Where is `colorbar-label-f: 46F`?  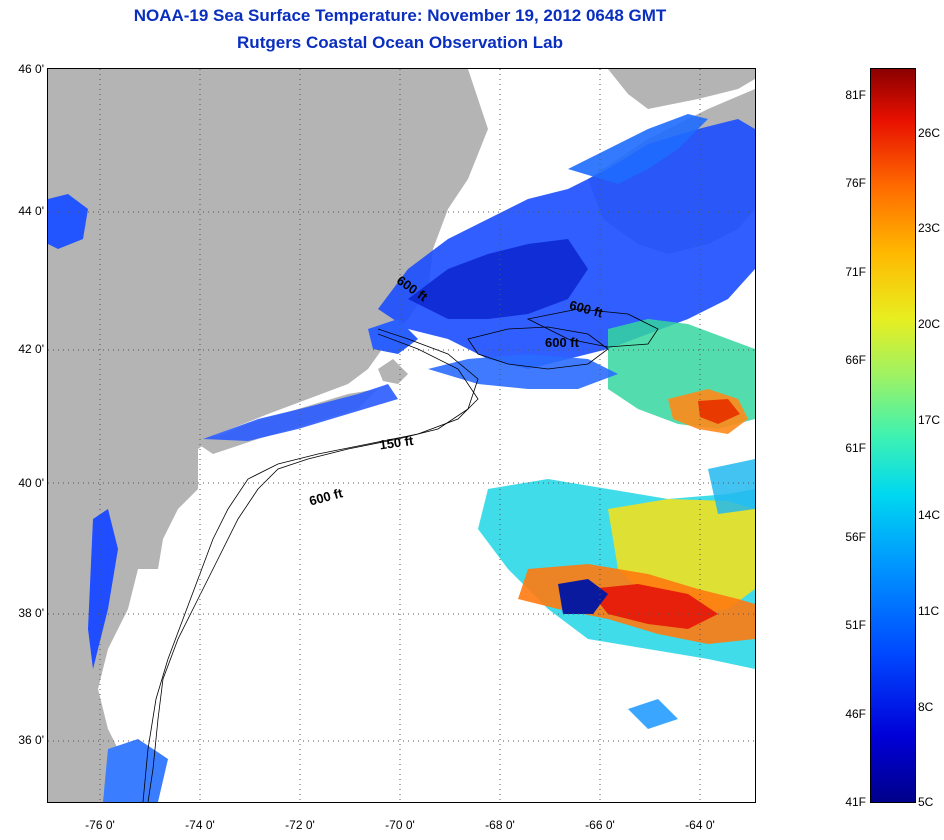
colorbar-label-f: 46F is located at coordinates (855, 714).